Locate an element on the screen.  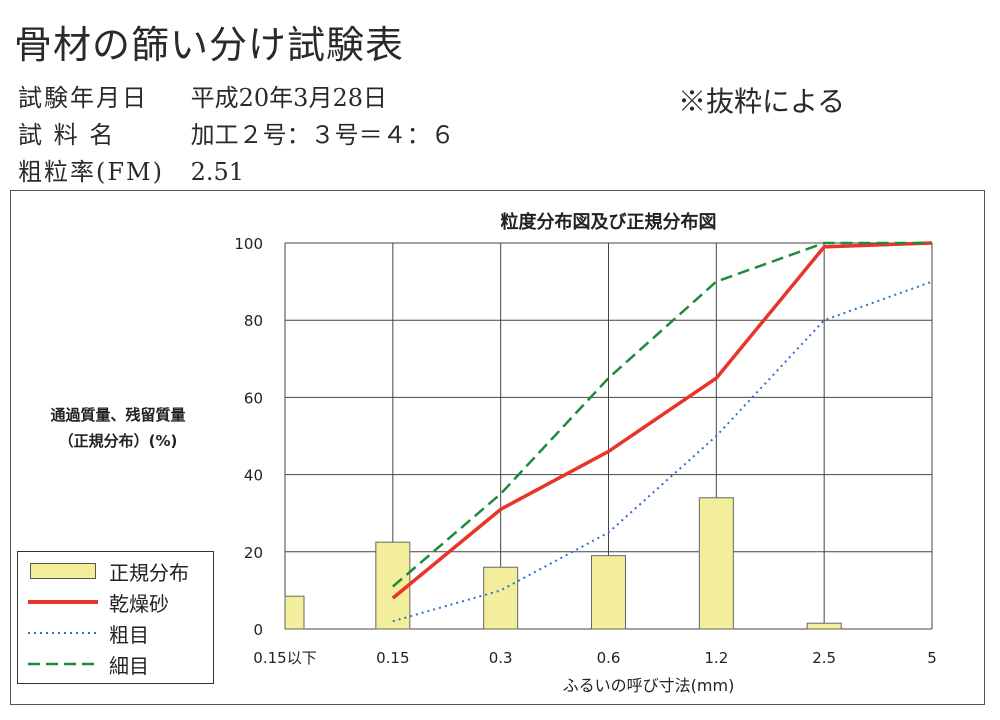
y-tick-label: 0 is located at coordinates (258, 630).